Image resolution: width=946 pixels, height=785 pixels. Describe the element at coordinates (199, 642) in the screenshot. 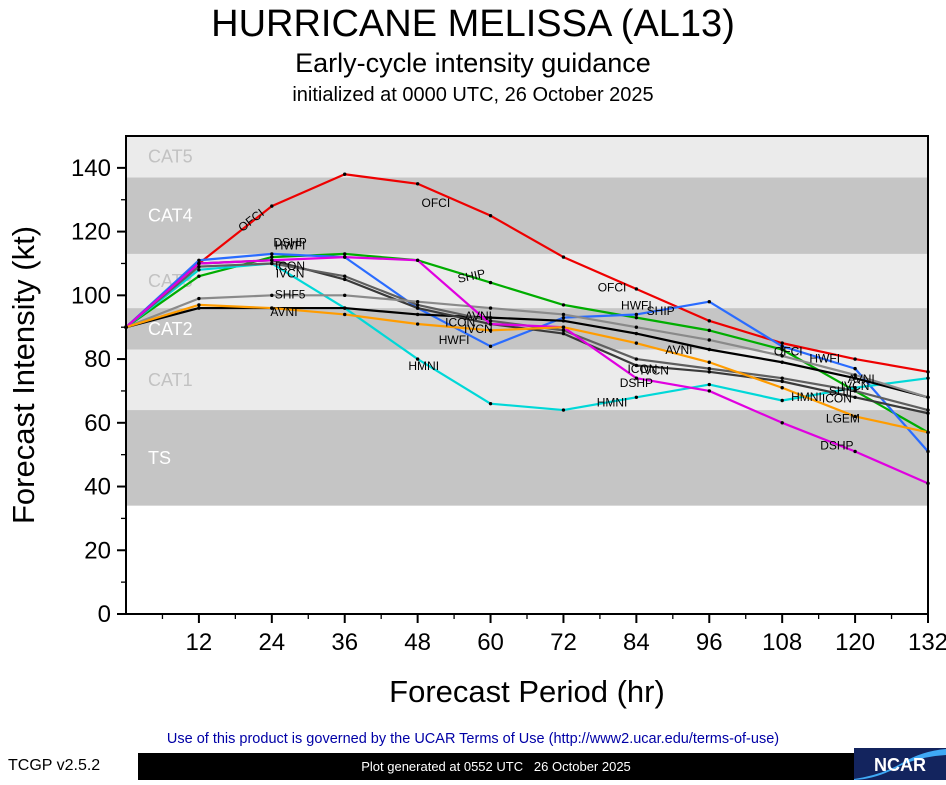

I see `x-tick-label: 12` at that location.